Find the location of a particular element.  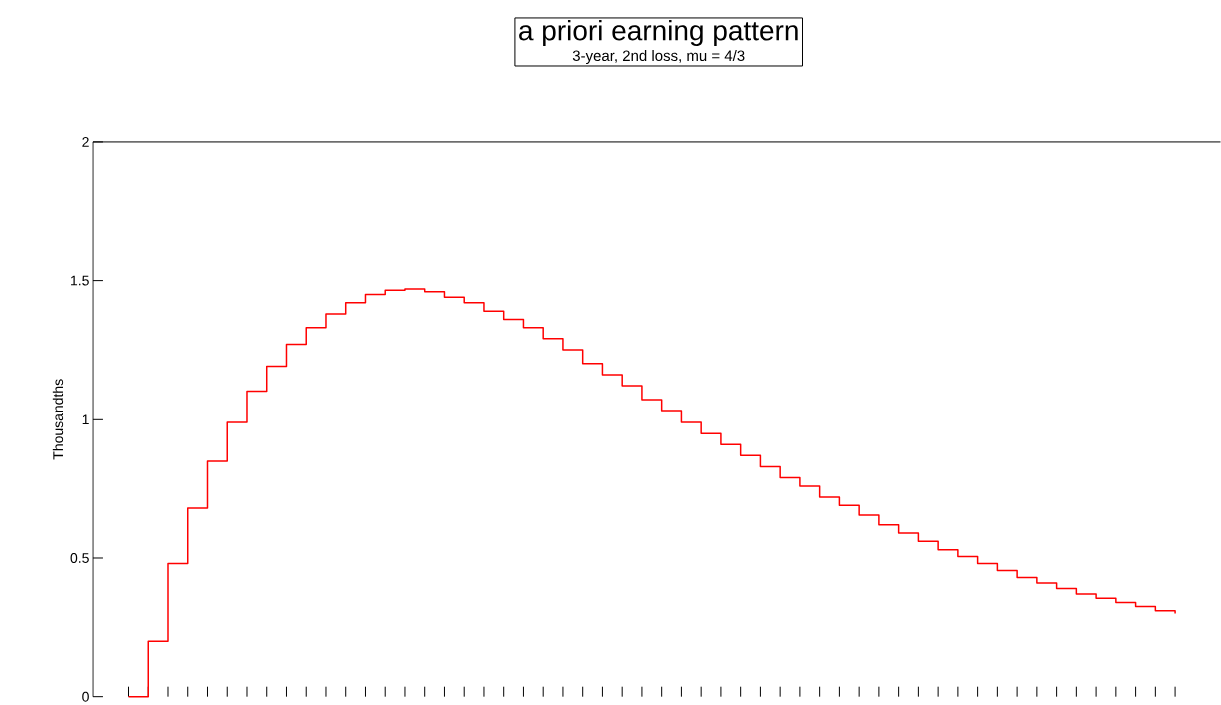

y-tick-label: 1 is located at coordinates (85, 419).